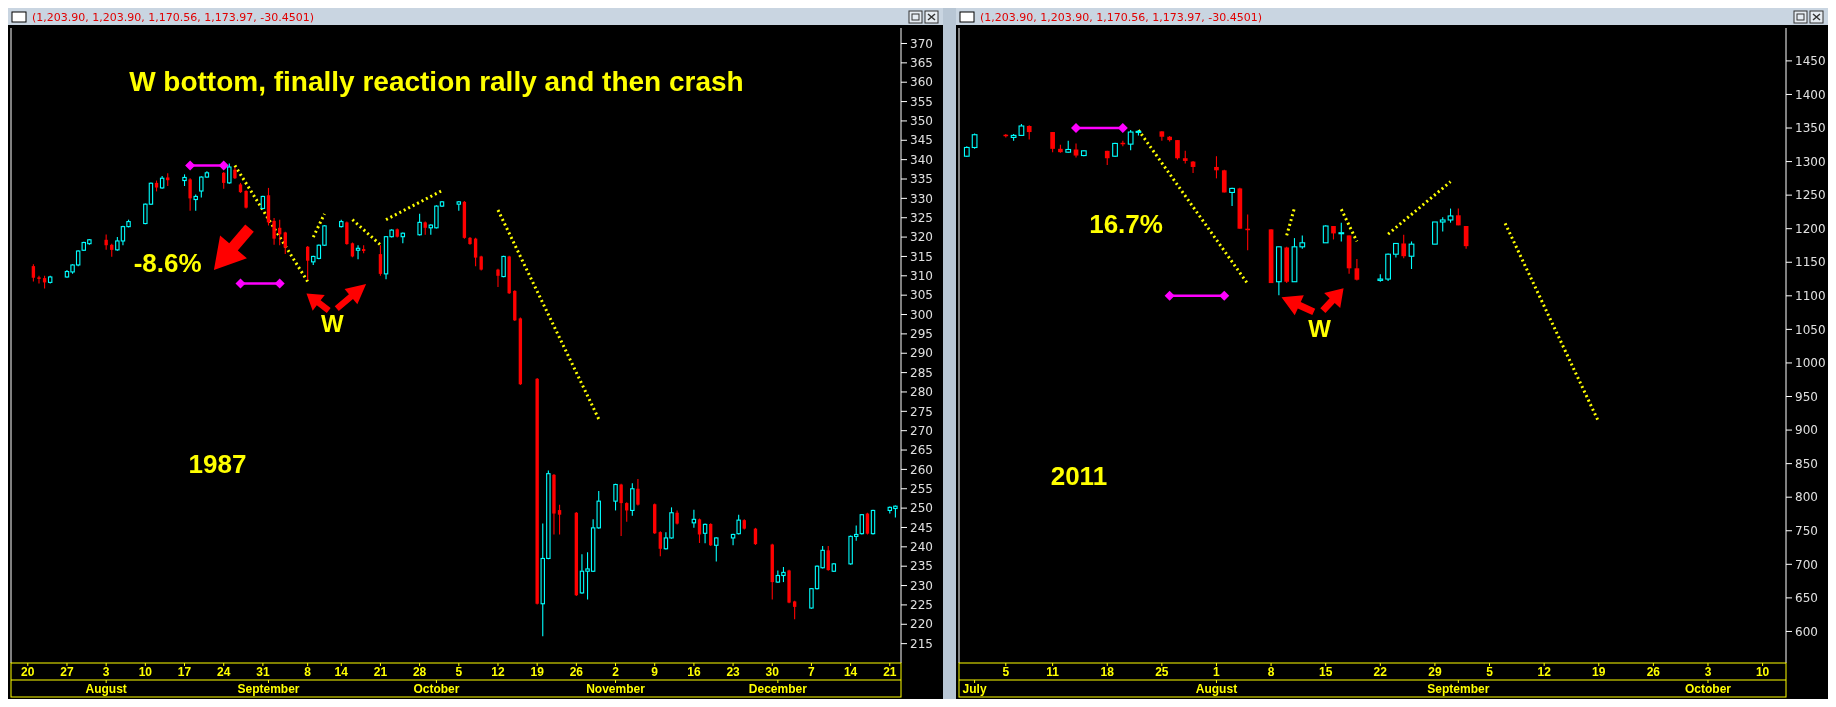 Image resolution: width=1836 pixels, height=707 pixels. I want to click on y-tick-label: 300, so click(921, 314).